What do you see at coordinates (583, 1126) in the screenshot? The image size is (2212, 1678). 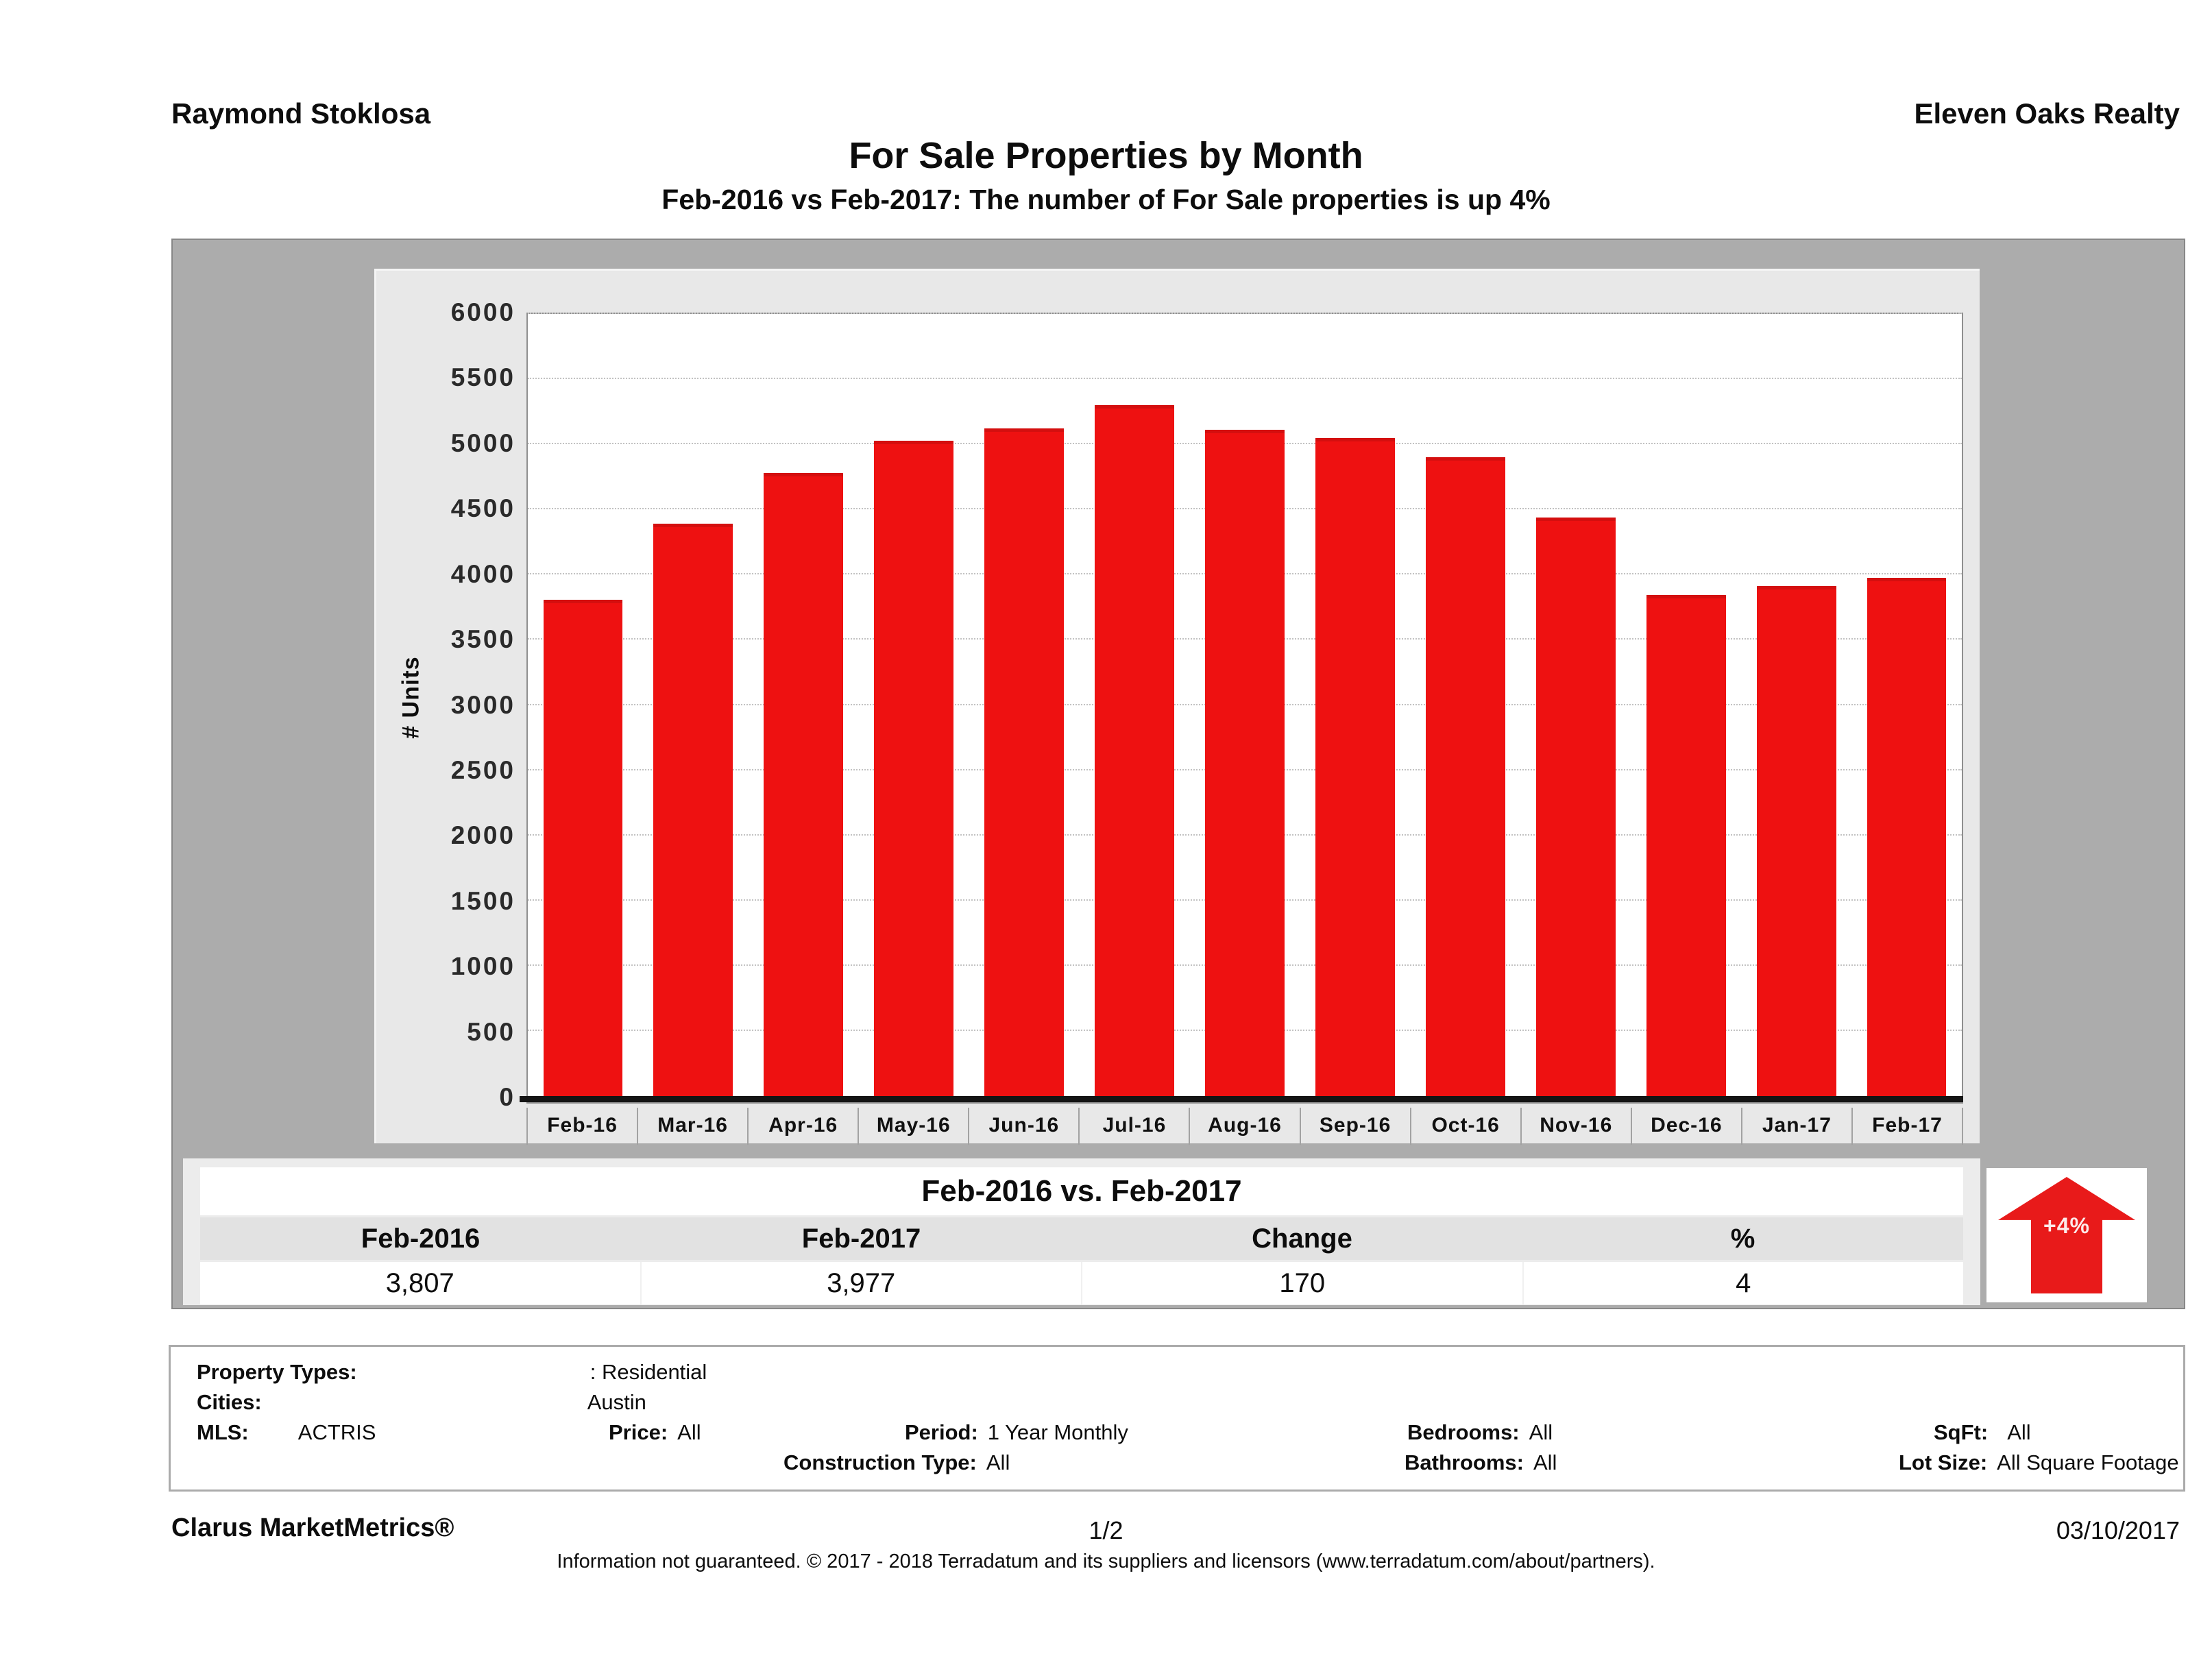 I see `x-tick-label-Feb-16: Feb-16` at bounding box center [583, 1126].